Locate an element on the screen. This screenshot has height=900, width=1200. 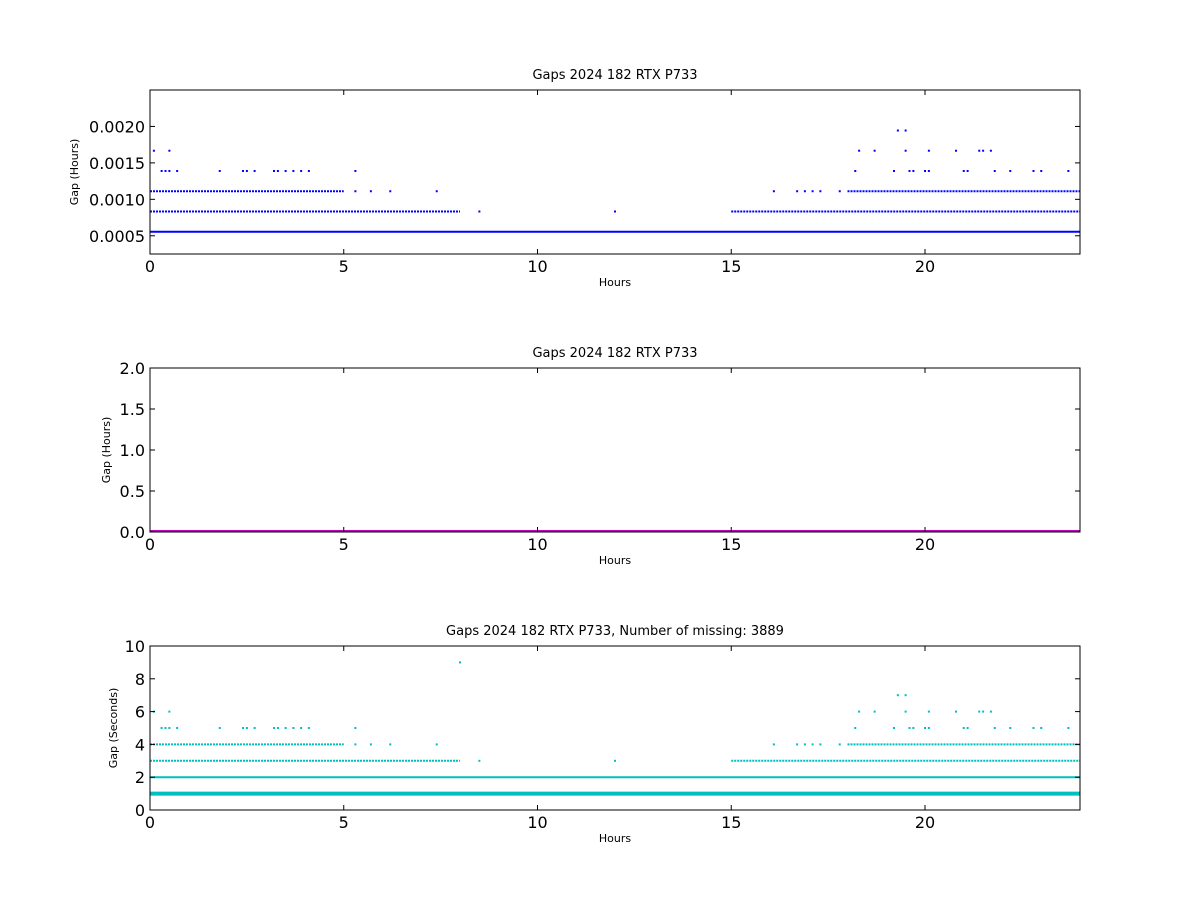
y-tick-label: 4 is located at coordinates (140, 744).